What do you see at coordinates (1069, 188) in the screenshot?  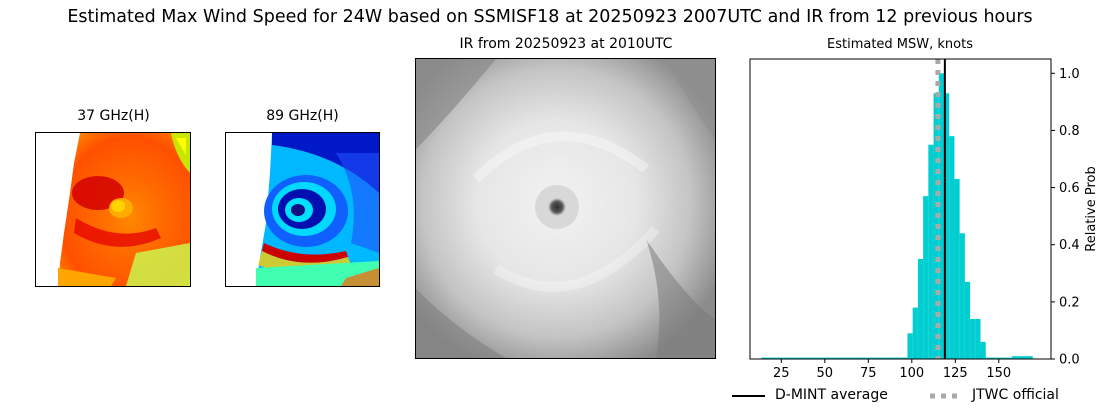 I see `y-tick-label: 0.6` at bounding box center [1069, 188].